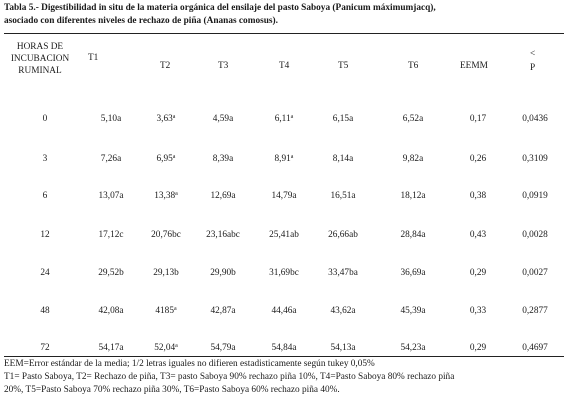 Image resolution: width=568 pixels, height=403 pixels. I want to click on cell-t6: 28,84a, so click(412, 235).